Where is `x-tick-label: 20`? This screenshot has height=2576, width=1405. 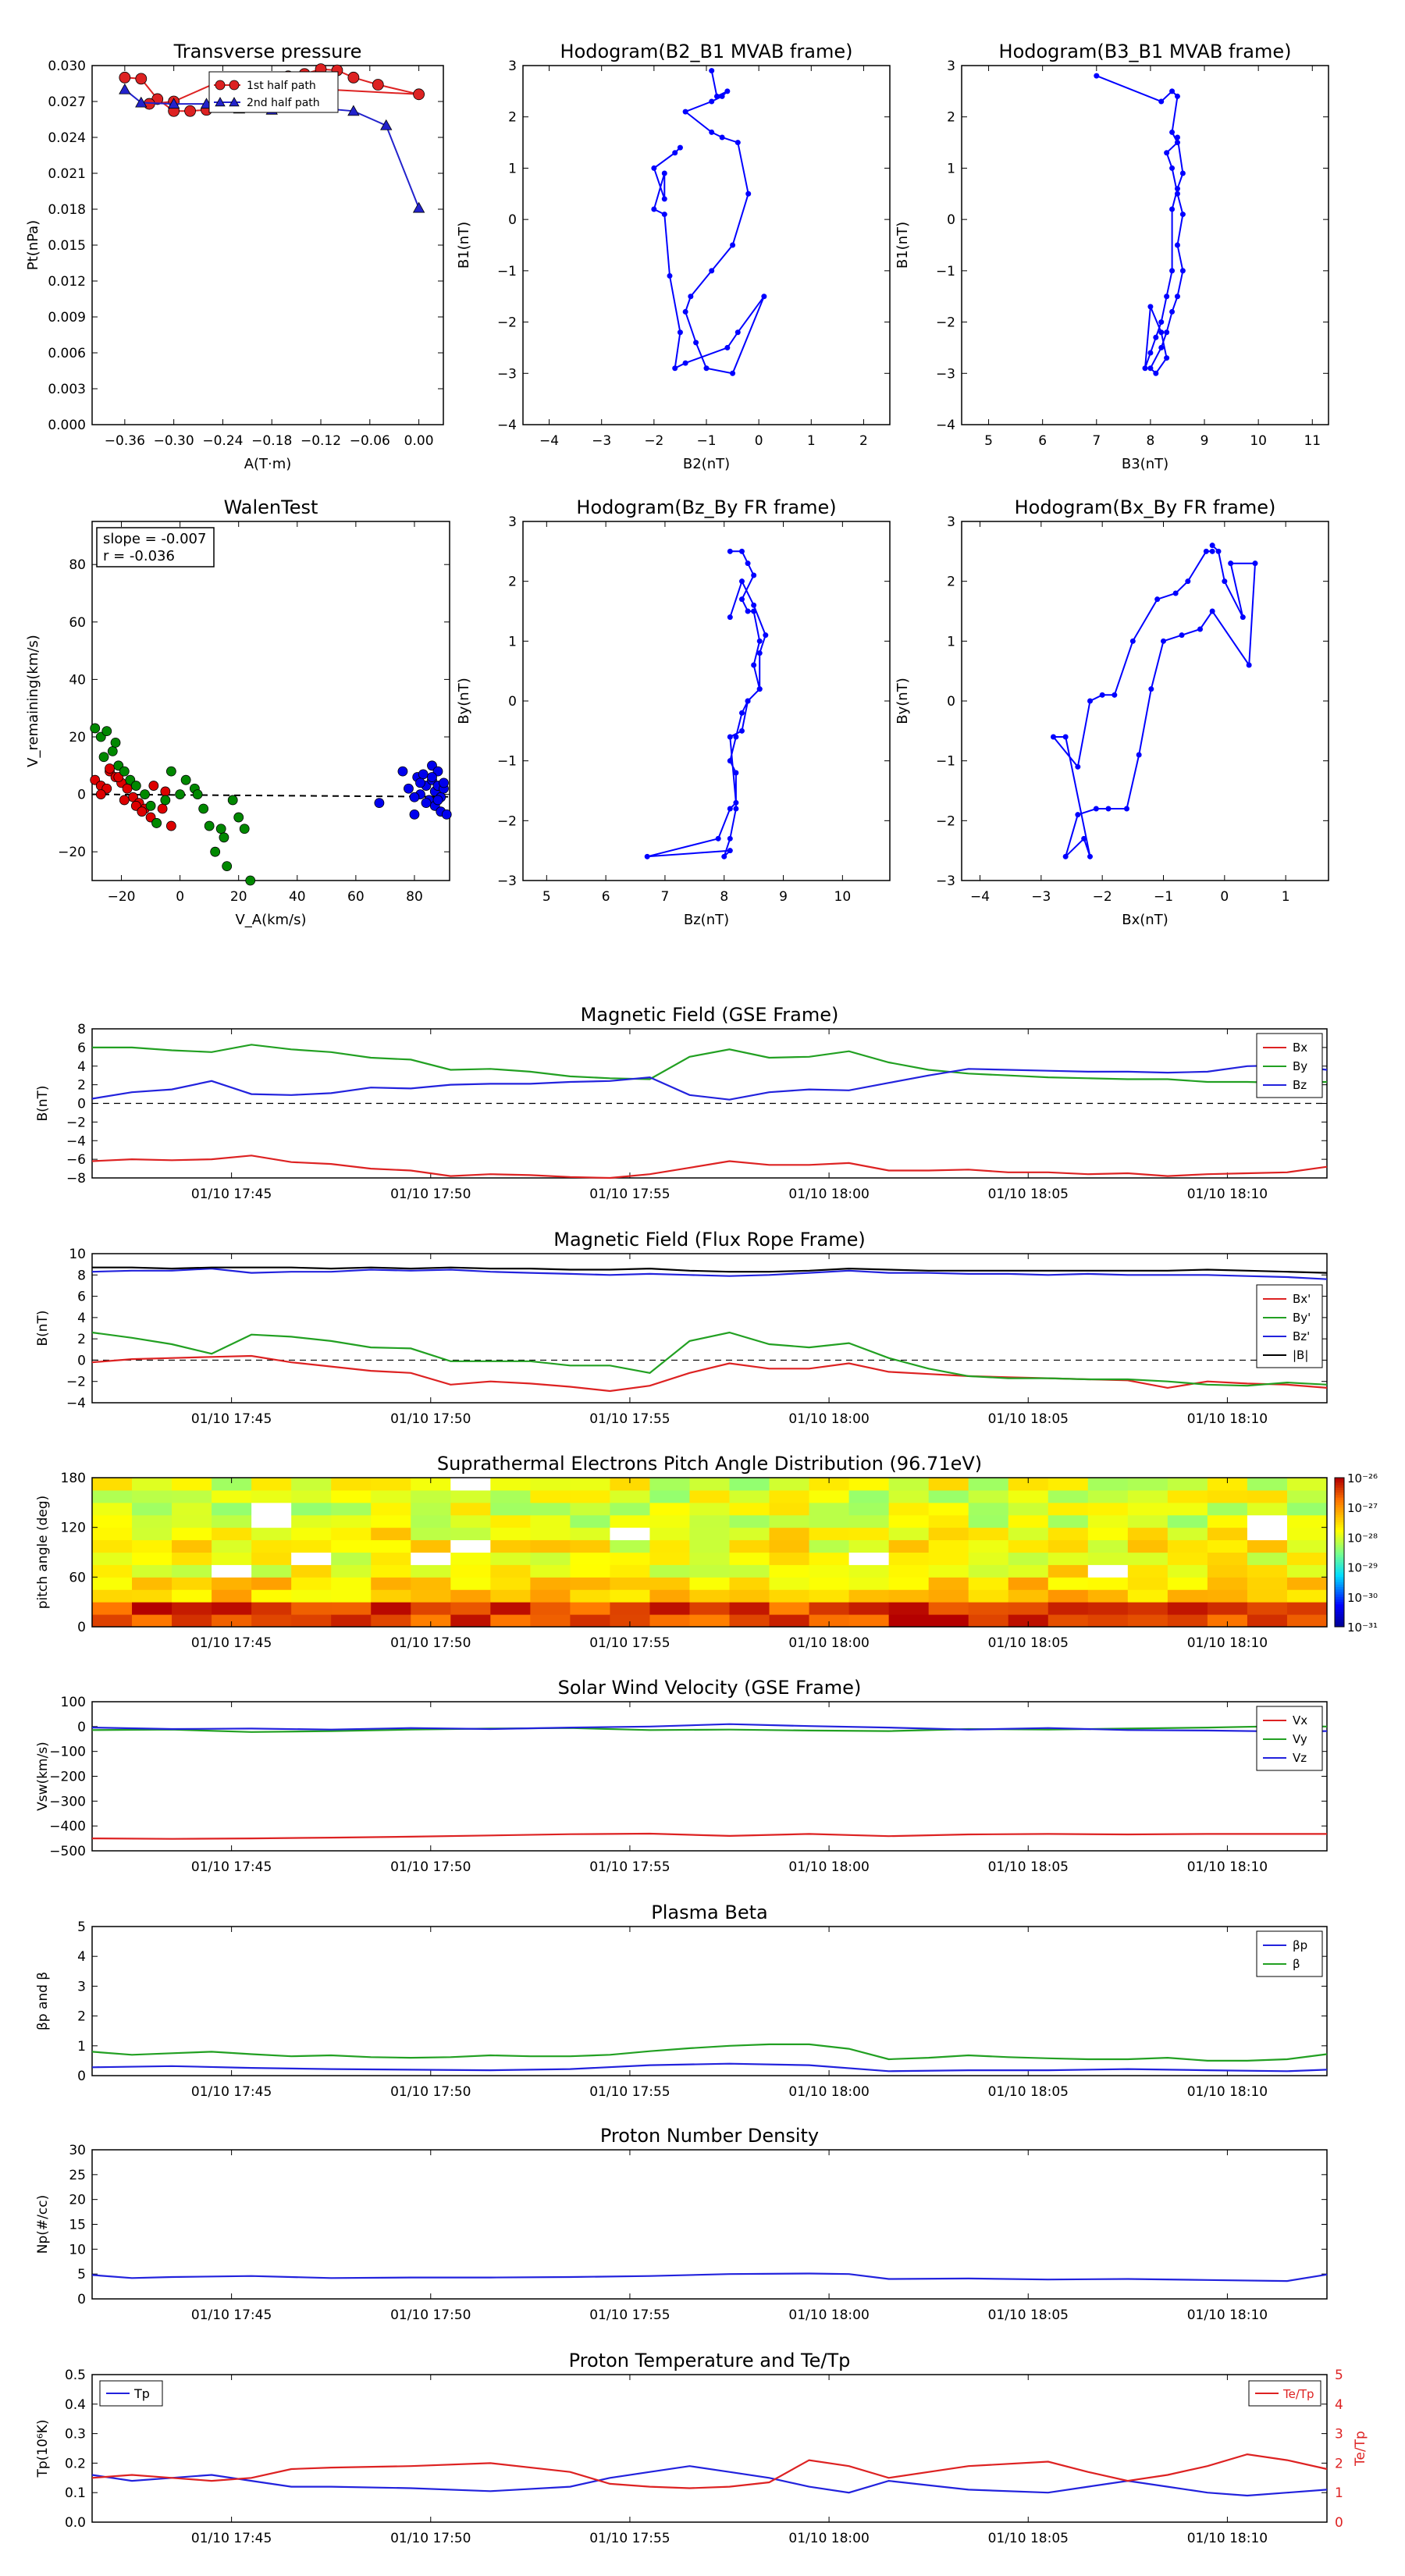
x-tick-label: 20 is located at coordinates (239, 897).